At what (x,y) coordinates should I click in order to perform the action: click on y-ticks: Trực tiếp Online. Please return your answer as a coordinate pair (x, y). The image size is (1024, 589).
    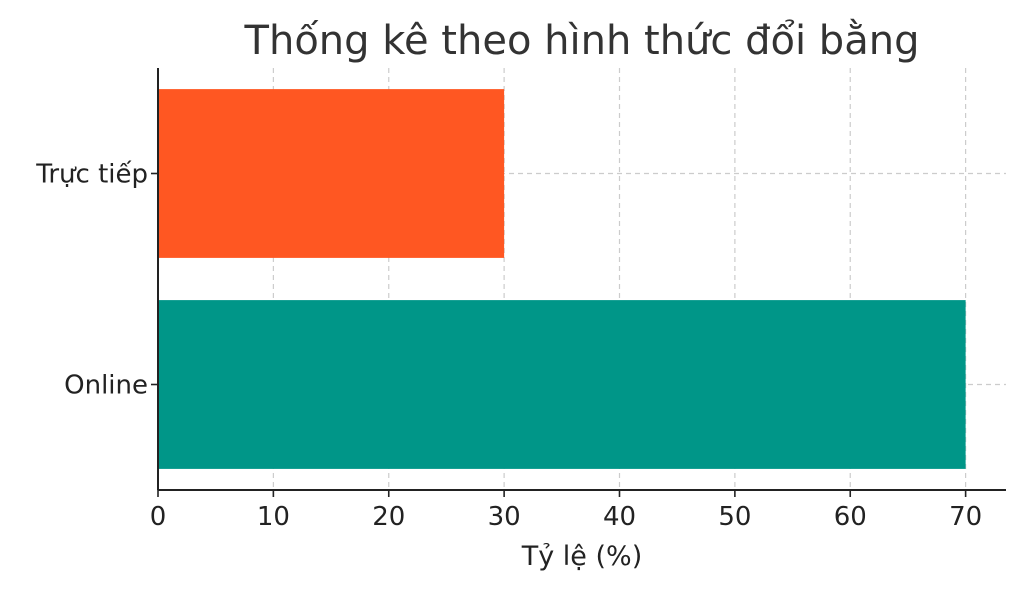
    Looking at the image, I should click on (96, 280).